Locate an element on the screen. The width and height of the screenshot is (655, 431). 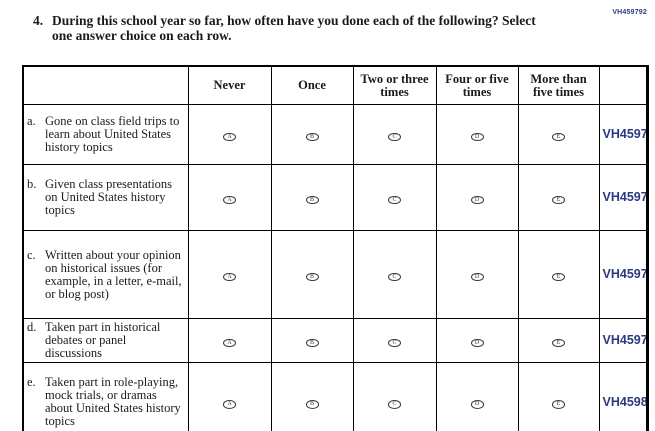
row-b-once-cell: B is located at coordinates (312, 197).